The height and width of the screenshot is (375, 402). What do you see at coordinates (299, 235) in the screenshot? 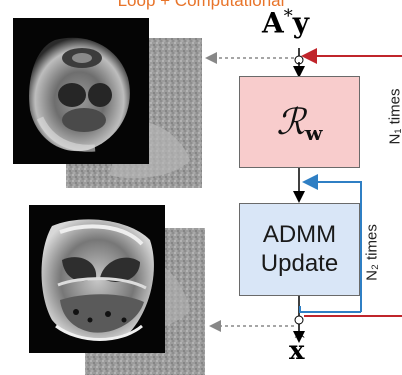
I see `admm-line1: ADMM` at bounding box center [299, 235].